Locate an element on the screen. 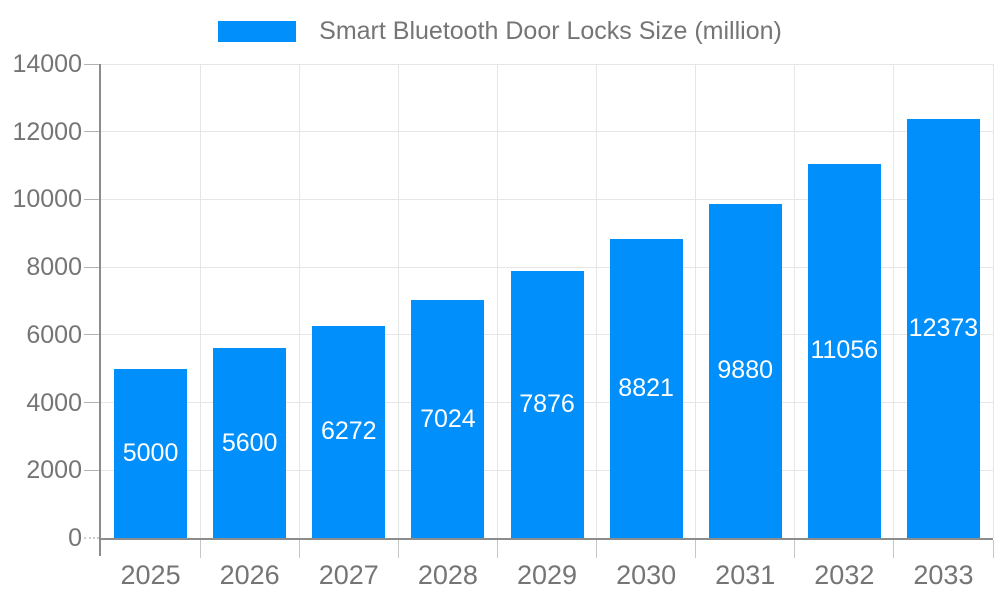  bar-value-label: 9880 is located at coordinates (745, 370).